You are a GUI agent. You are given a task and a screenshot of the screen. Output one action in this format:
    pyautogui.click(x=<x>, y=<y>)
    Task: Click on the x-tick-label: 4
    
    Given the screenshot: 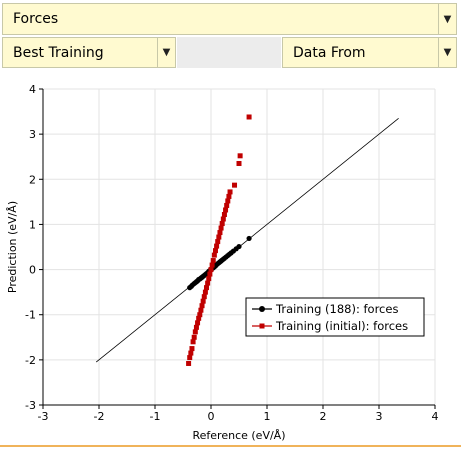 What is the action you would take?
    pyautogui.click(x=435, y=416)
    